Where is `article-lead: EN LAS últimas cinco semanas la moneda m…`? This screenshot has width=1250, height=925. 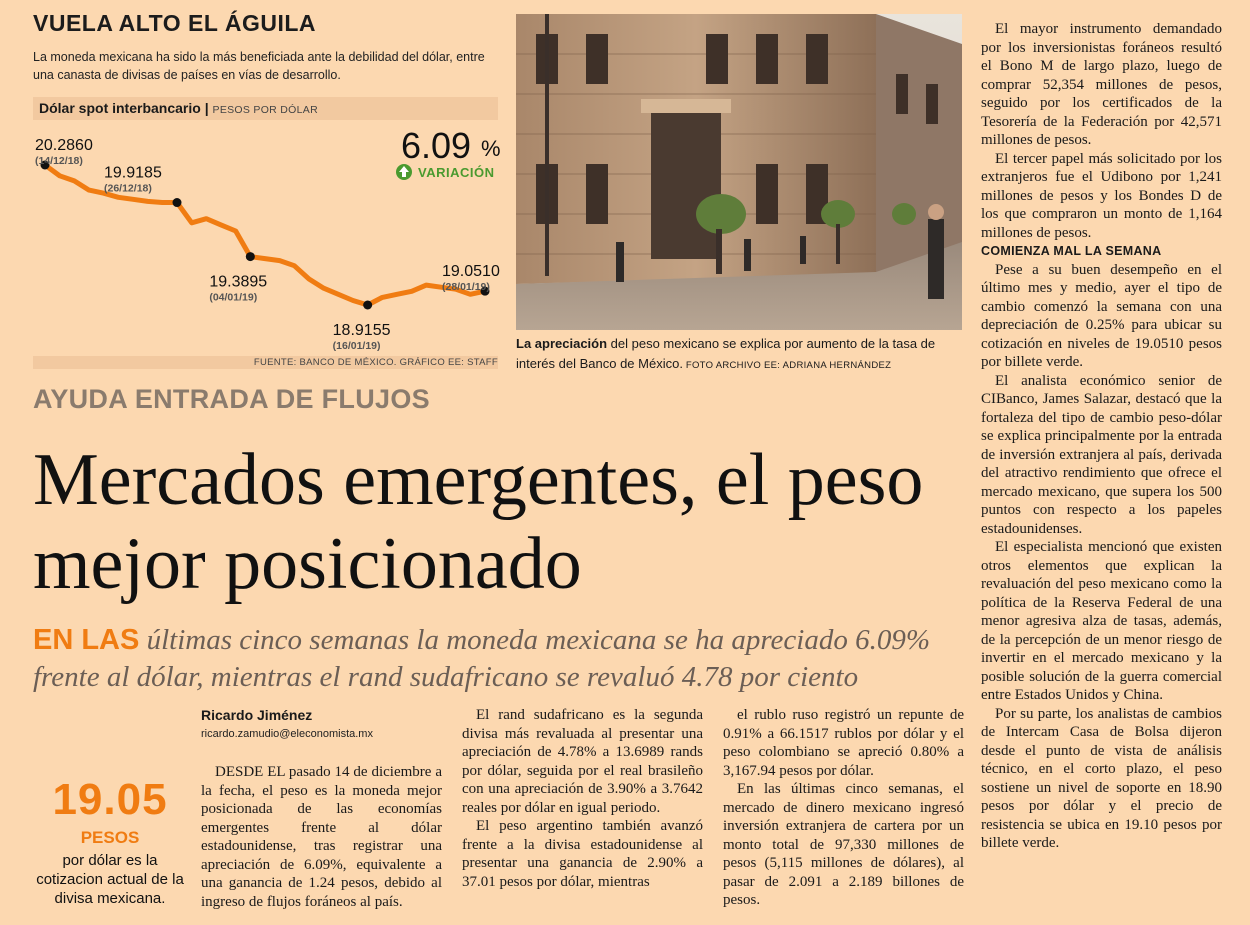
article-lead: EN LAS últimas cinco semanas la moneda m… is located at coordinates (500, 659).